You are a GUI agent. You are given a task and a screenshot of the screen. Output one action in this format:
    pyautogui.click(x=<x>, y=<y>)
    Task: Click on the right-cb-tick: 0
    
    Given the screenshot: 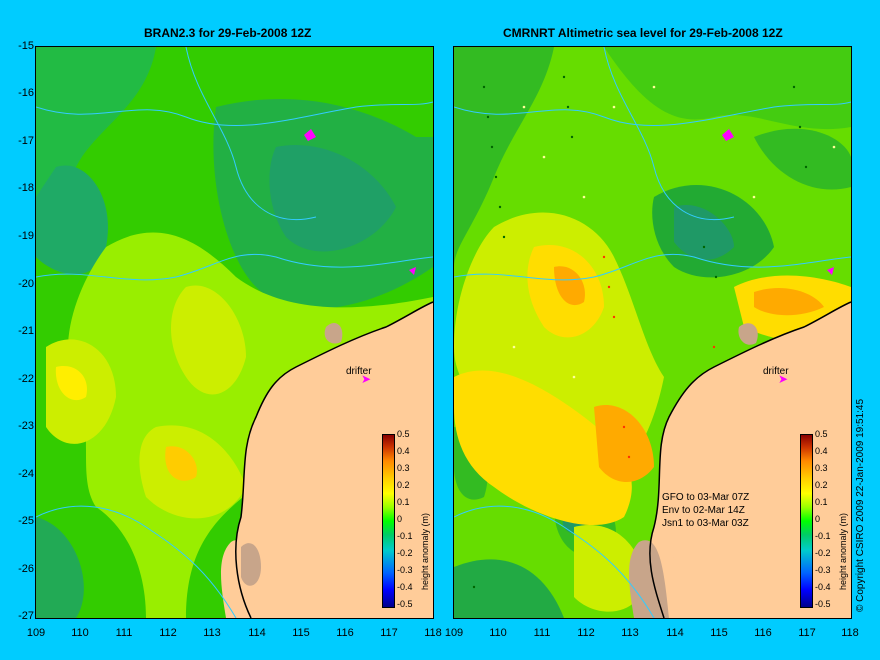 What is the action you would take?
    pyautogui.click(x=818, y=519)
    